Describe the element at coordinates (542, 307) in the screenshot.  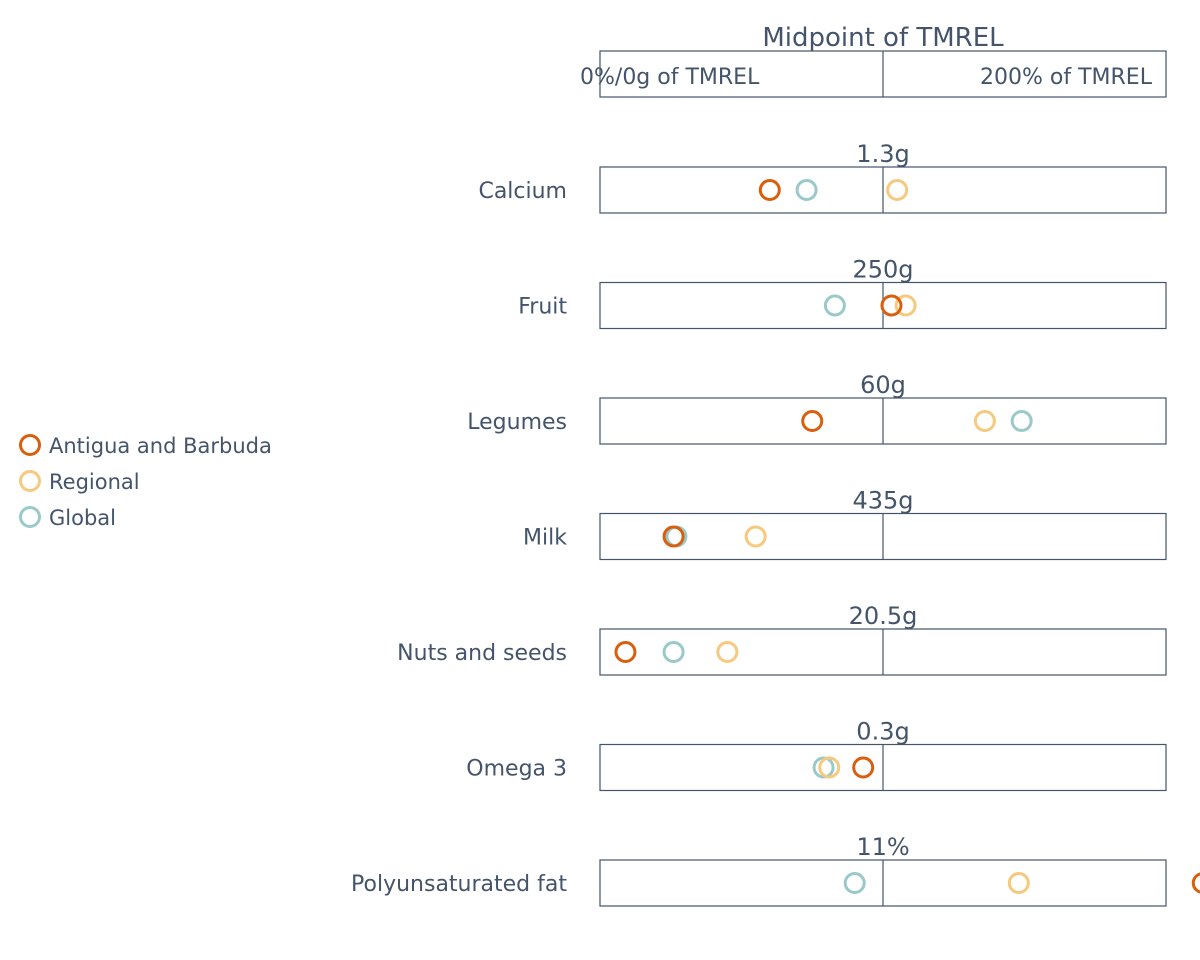
I see `row-label: Fruit` at that location.